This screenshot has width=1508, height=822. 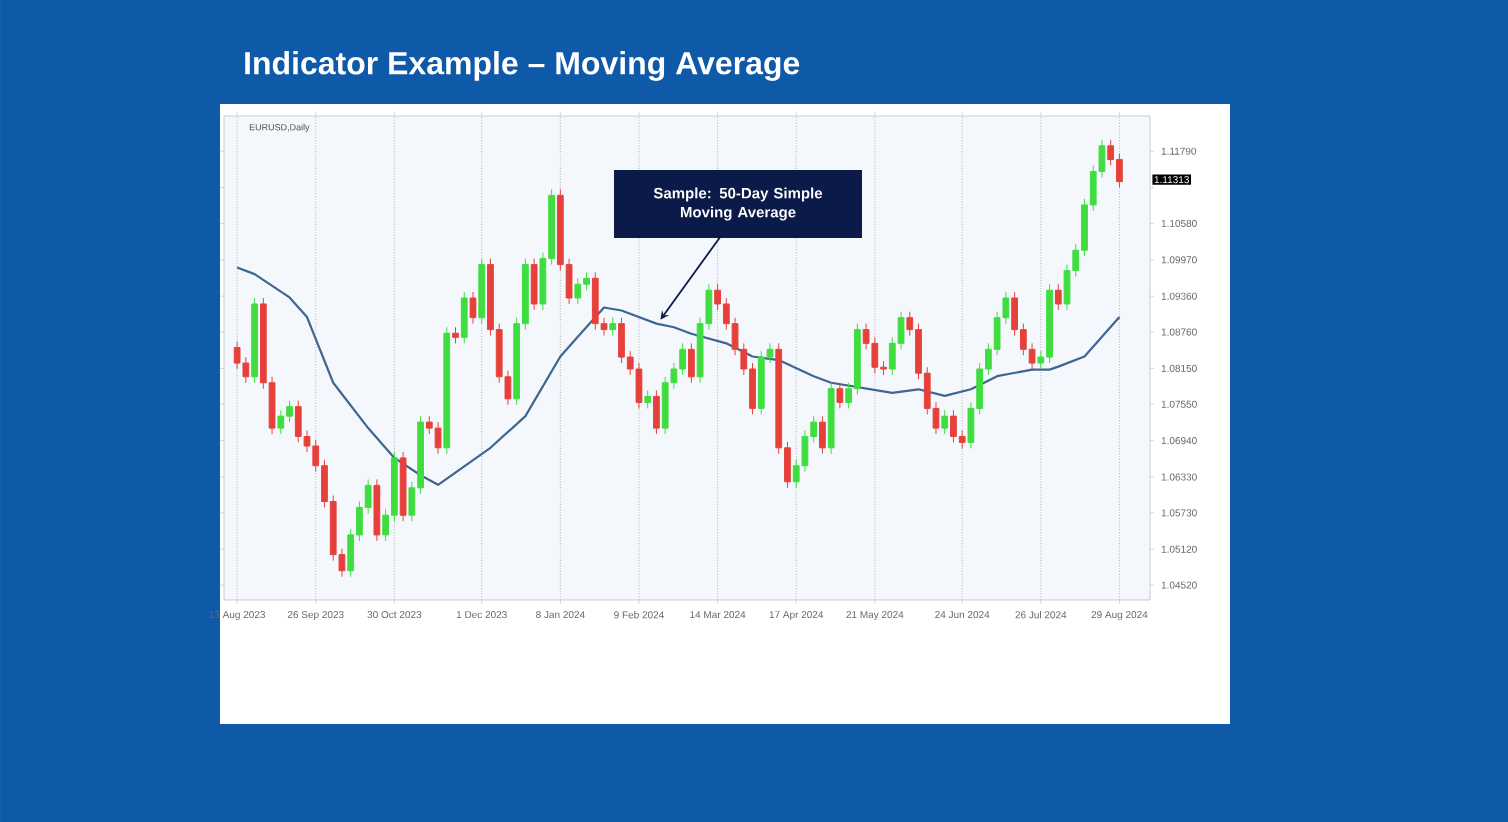 I want to click on chart-title: Indicator Example – Moving Average, so click(x=522, y=66).